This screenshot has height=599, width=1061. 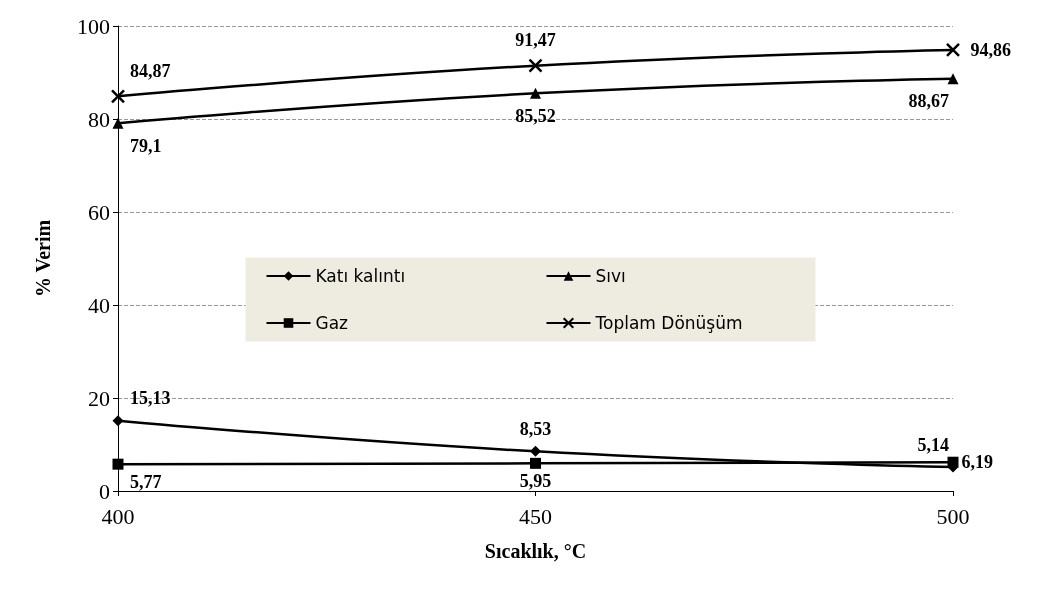 What do you see at coordinates (535, 40) in the screenshot?
I see `data-label: 91,47` at bounding box center [535, 40].